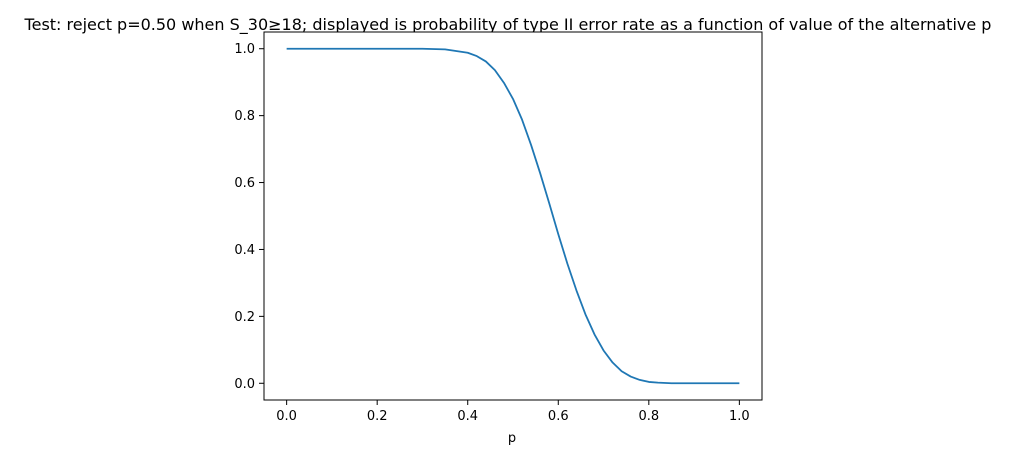 This screenshot has height=455, width=1023. I want to click on y-axis-ticks: 0.0 0.2 0.4 0.6 0.8 1.0, so click(249, 217).